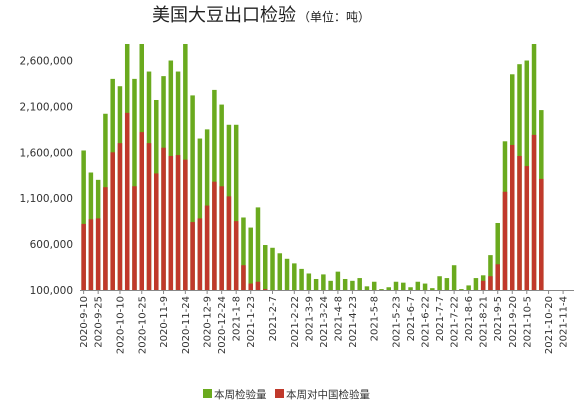 This screenshot has height=406, width=583. I want to click on x-tick-label: 2021-9-5, so click(498, 318).